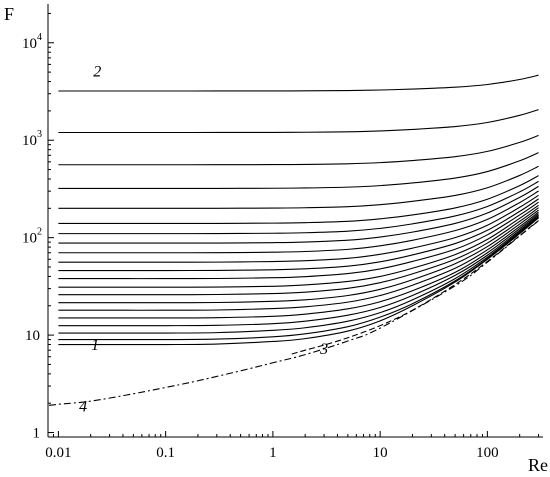  I want to click on x-axis-title: Re, so click(538, 465).